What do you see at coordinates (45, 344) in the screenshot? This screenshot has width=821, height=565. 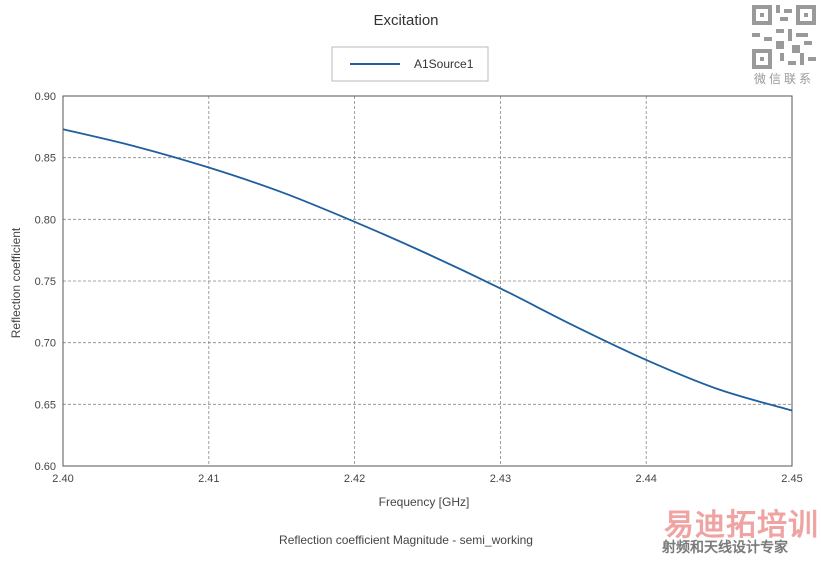 I see `y-tick-label: 0.70` at bounding box center [45, 344].